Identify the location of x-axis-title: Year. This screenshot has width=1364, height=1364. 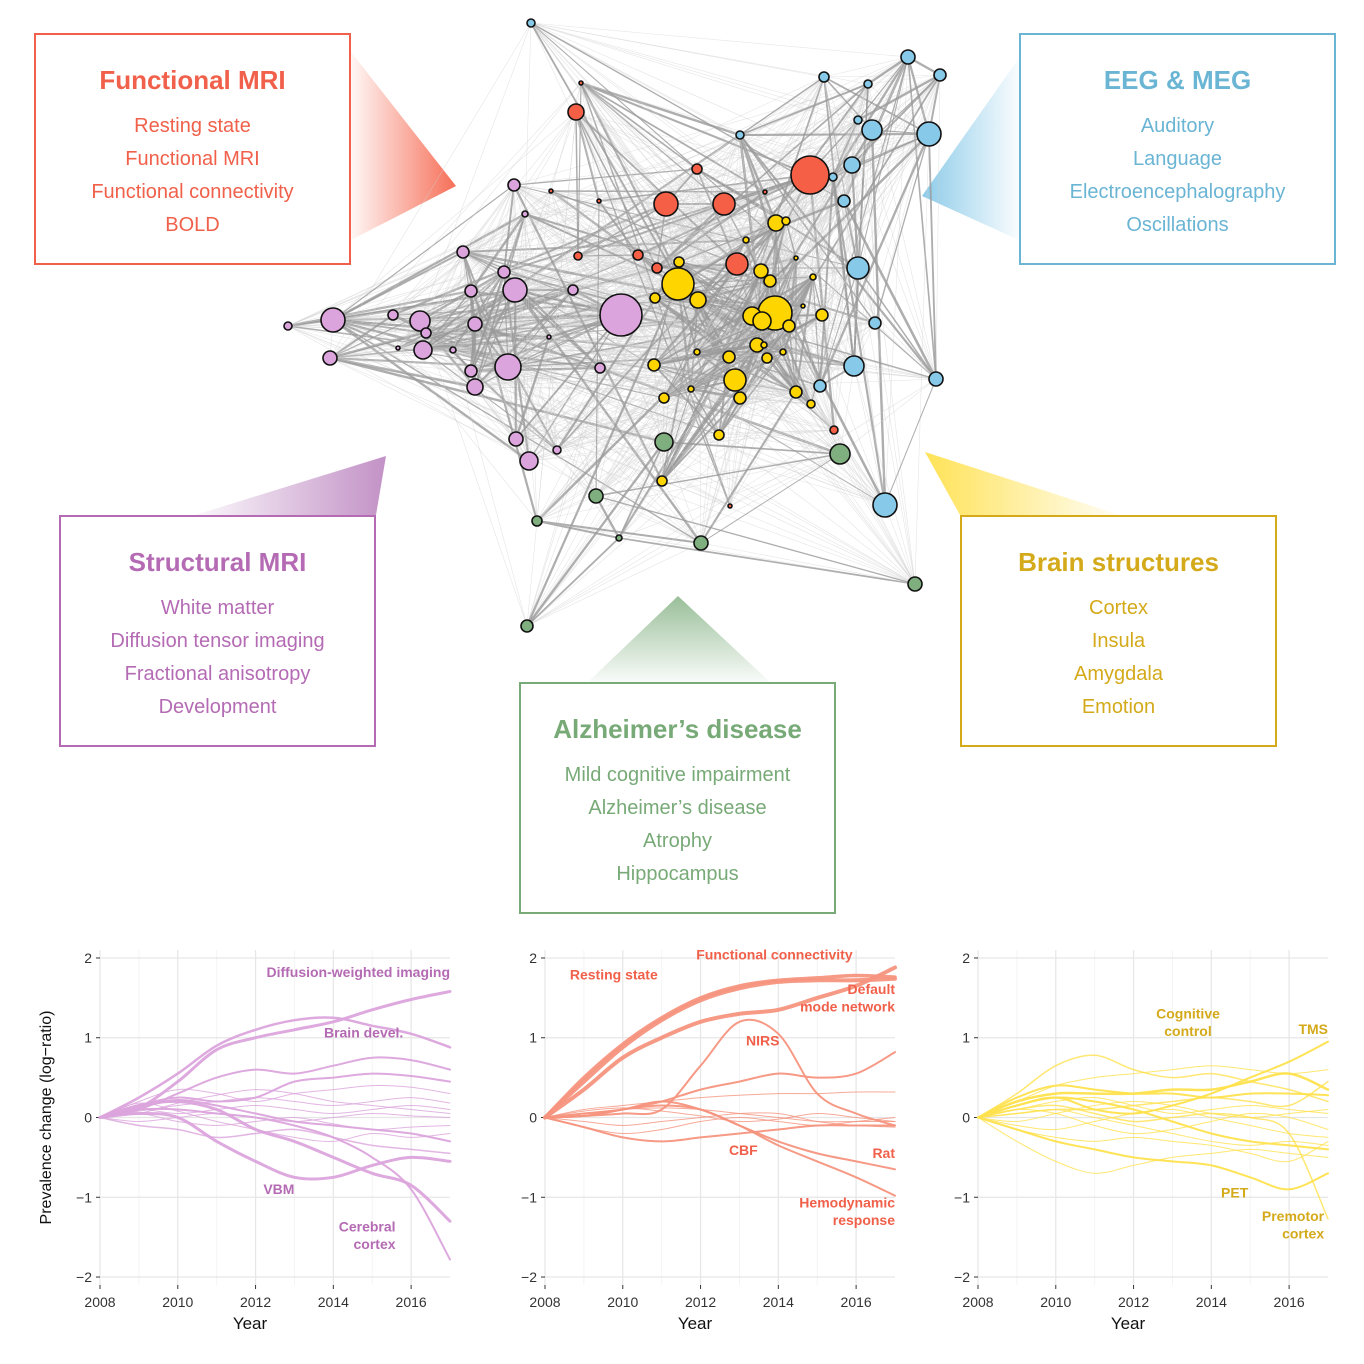
(250, 1323).